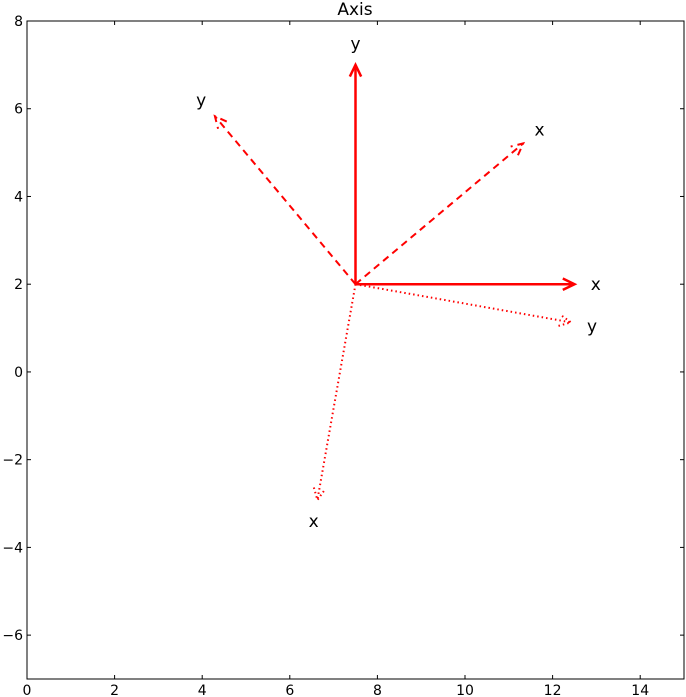 The width and height of the screenshot is (686, 697). I want to click on y-tick-label: 8, so click(18, 22).